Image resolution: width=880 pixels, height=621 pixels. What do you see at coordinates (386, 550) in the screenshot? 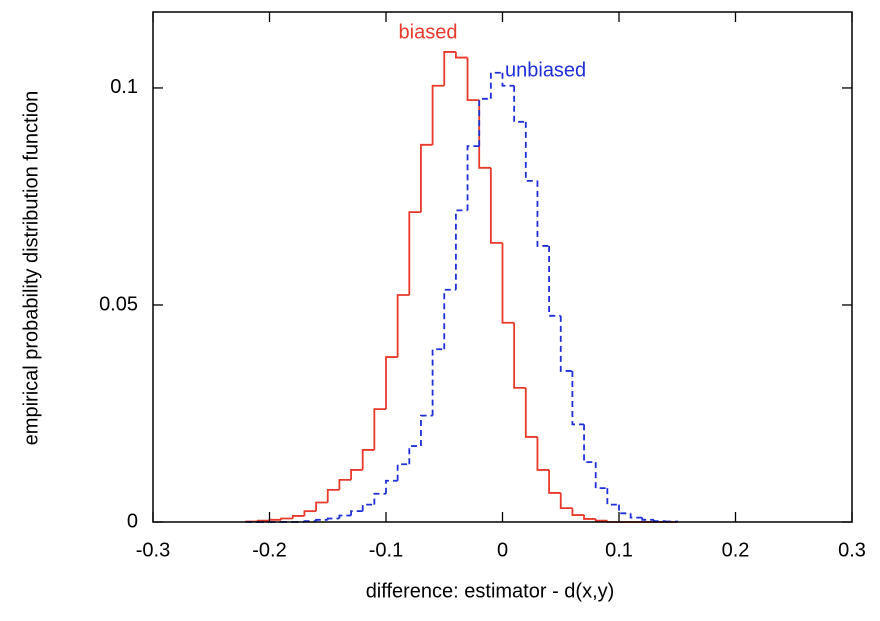
I see `x-tick-label: -0.1` at bounding box center [386, 550].